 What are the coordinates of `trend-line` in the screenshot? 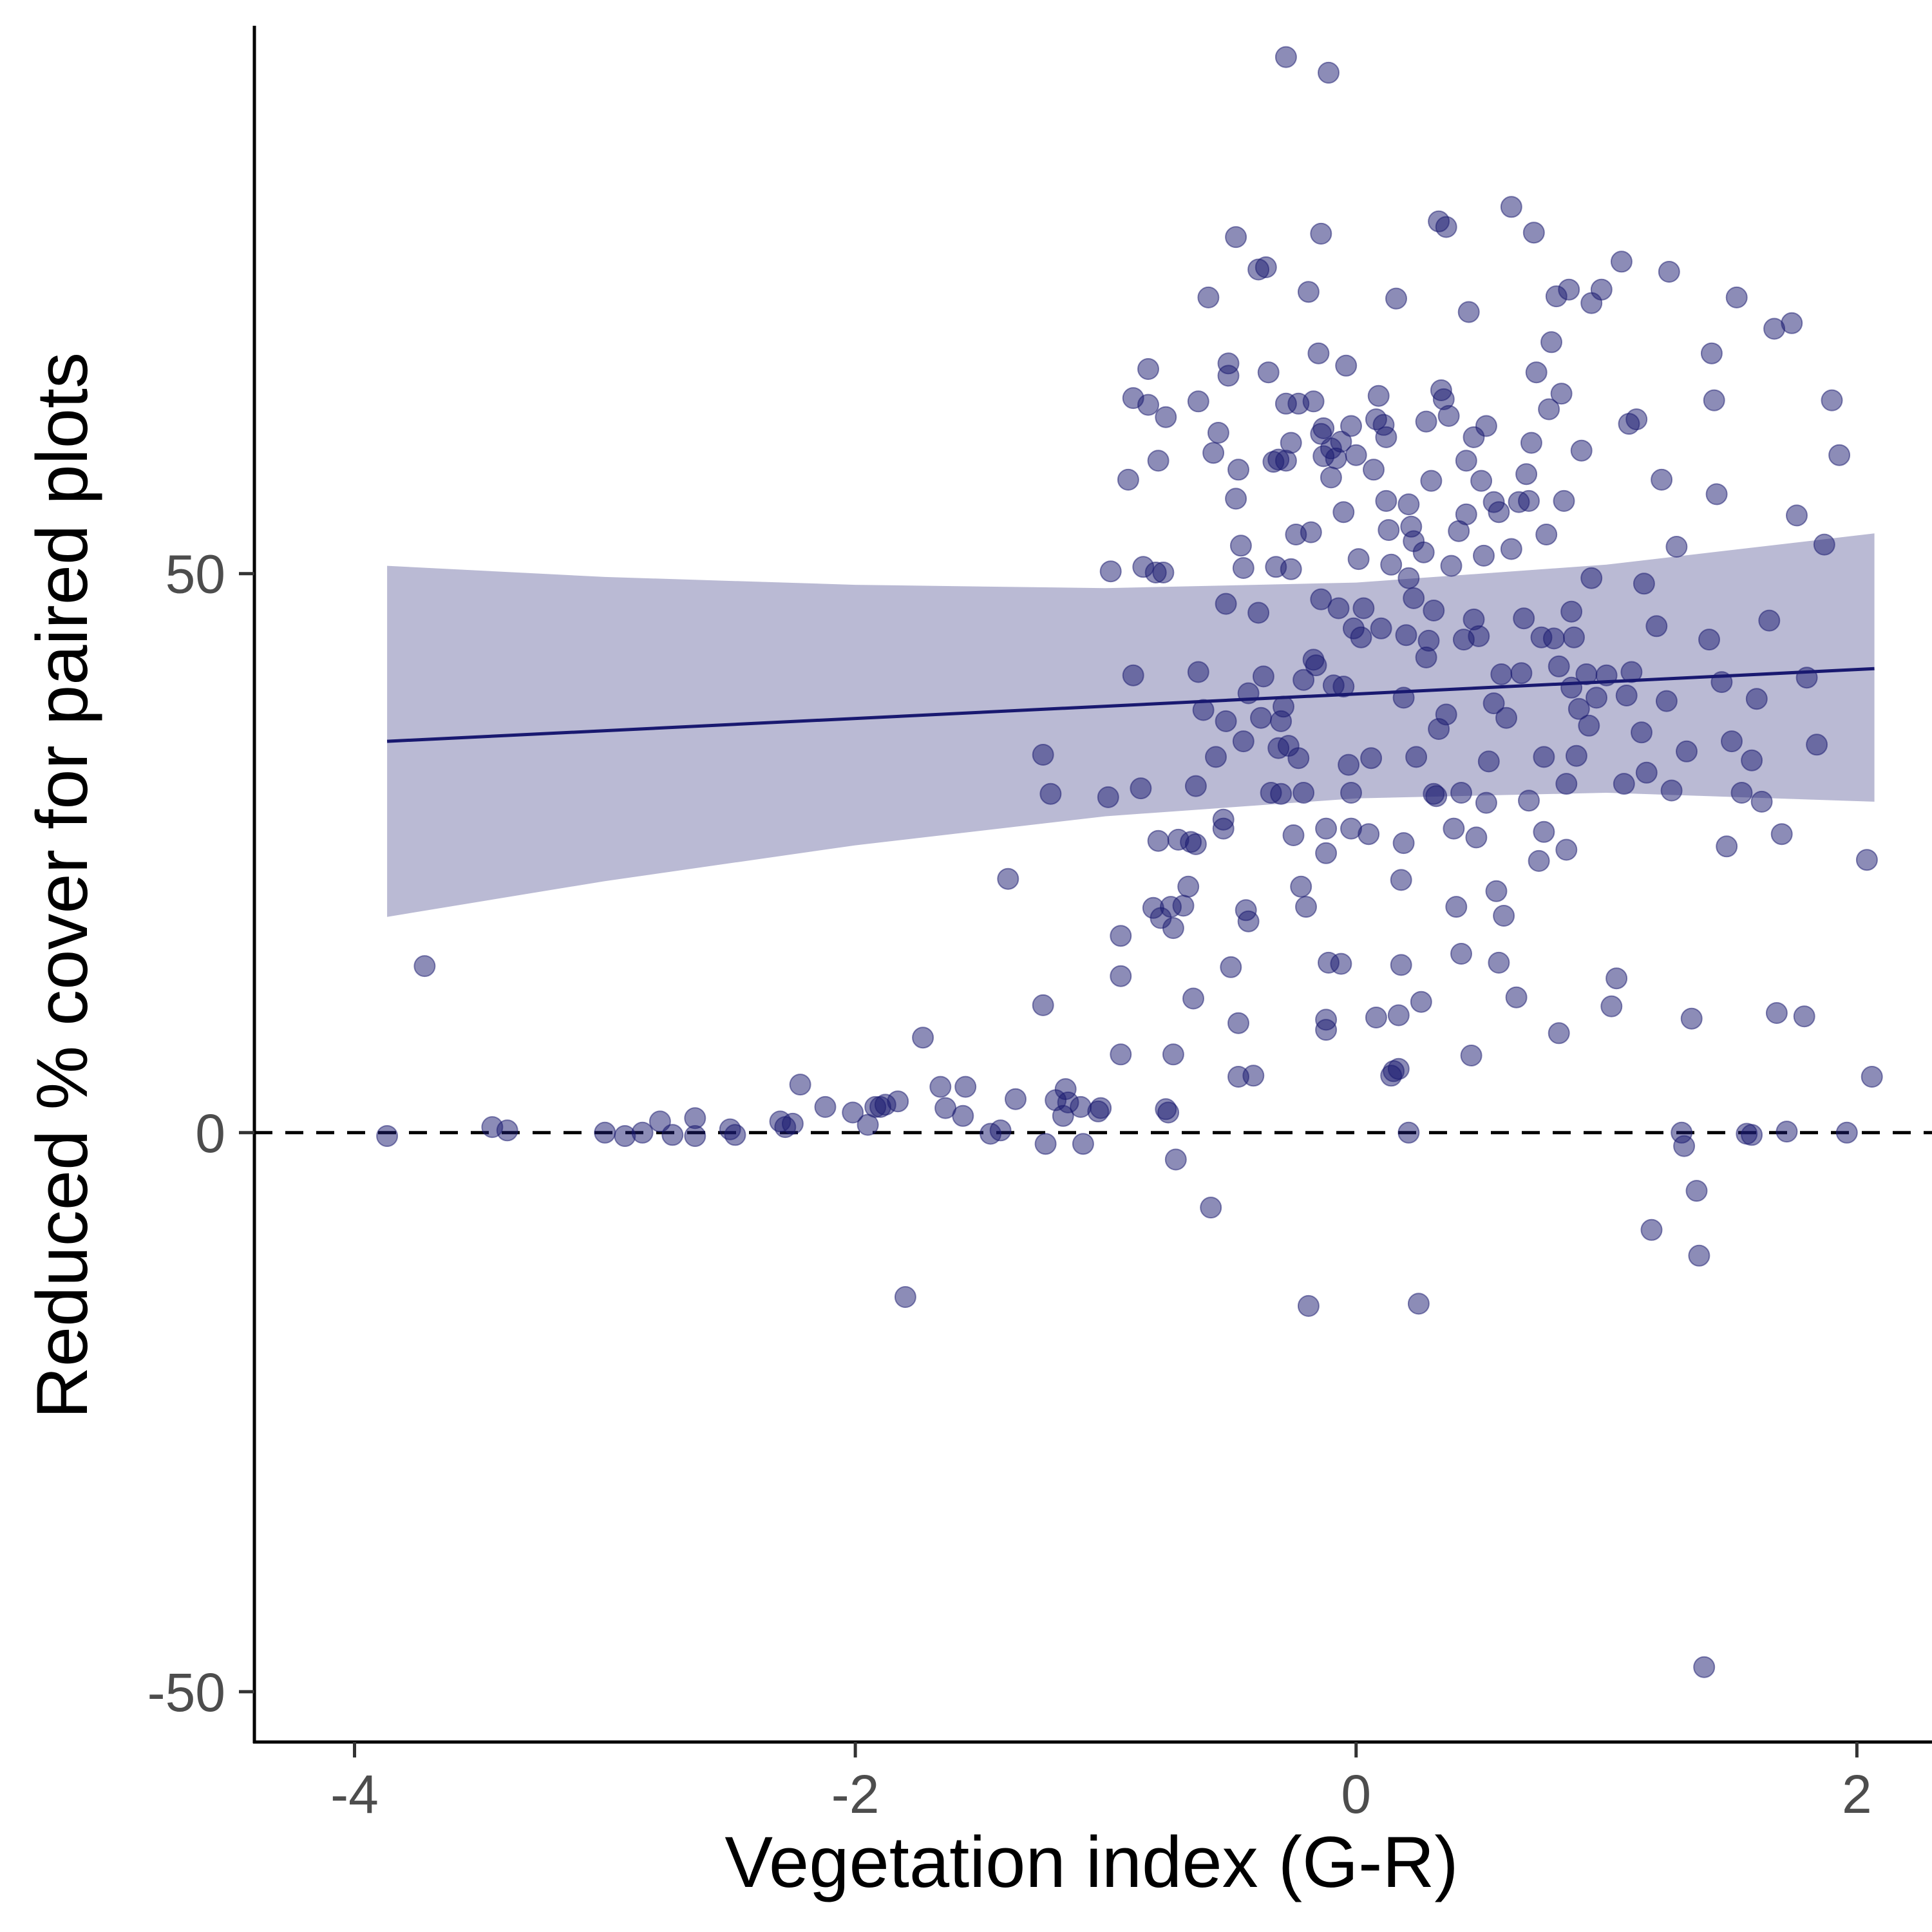 It's located at (1130, 705).